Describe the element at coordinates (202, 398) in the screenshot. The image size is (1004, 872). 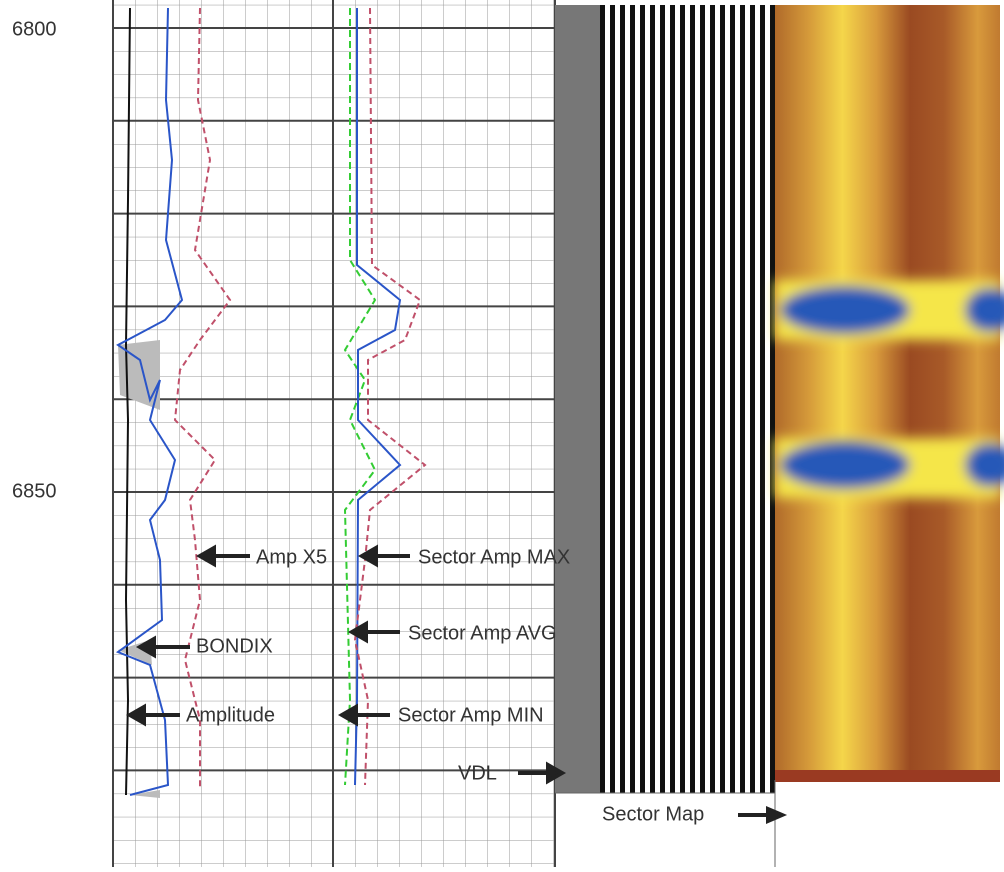
I see `amp-x5-curve` at that location.